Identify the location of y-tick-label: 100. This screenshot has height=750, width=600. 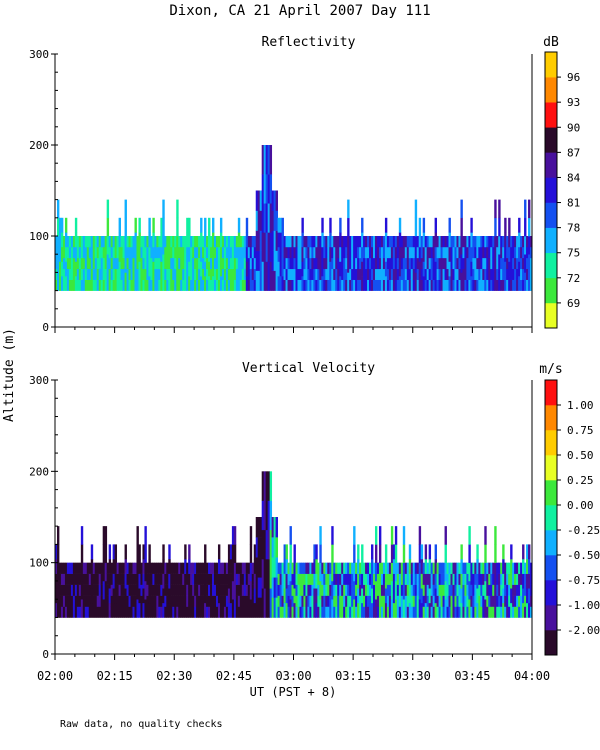
(39, 236).